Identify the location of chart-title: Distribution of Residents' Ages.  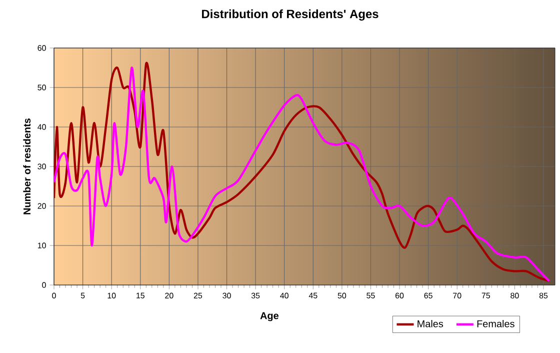
(290, 15).